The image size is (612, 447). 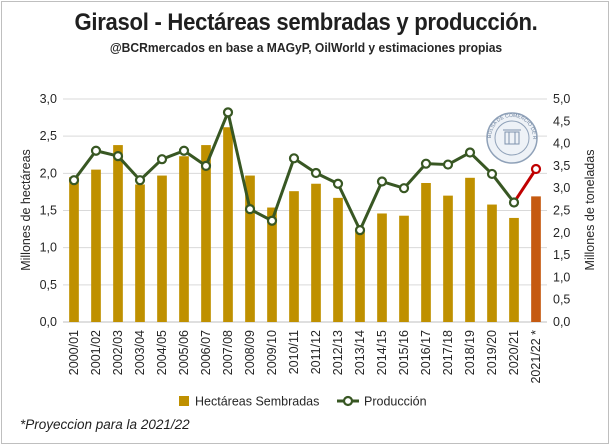 What do you see at coordinates (404, 352) in the screenshot?
I see `x-tick-label: 2015/16` at bounding box center [404, 352].